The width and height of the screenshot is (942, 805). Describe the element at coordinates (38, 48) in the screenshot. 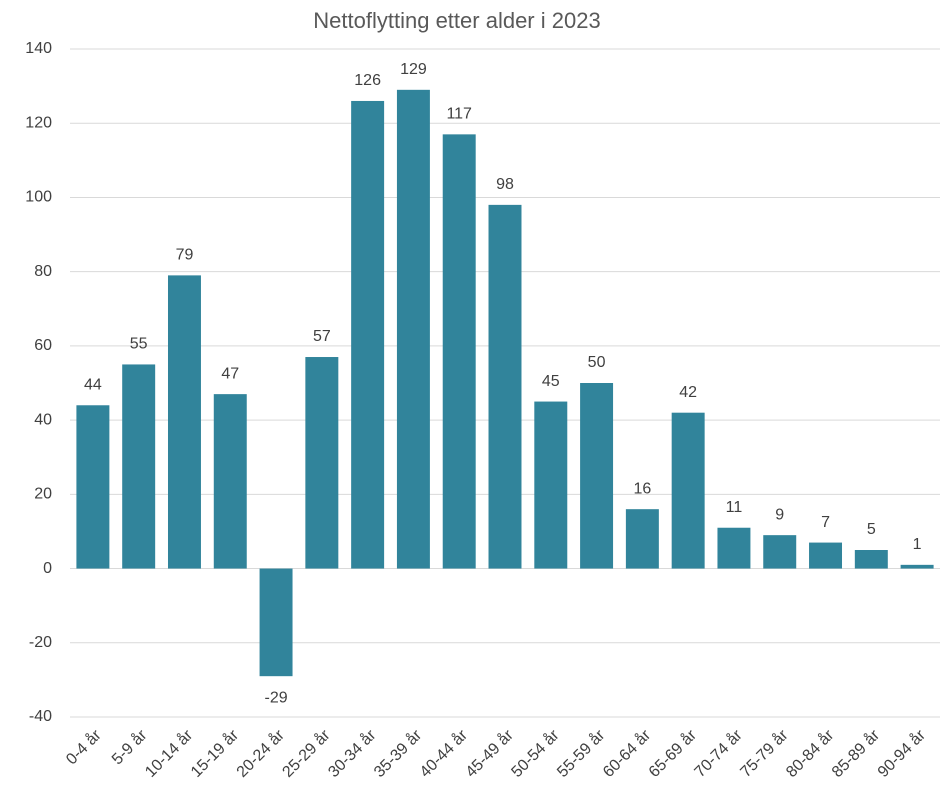

I see `y-tick-label: 140` at that location.